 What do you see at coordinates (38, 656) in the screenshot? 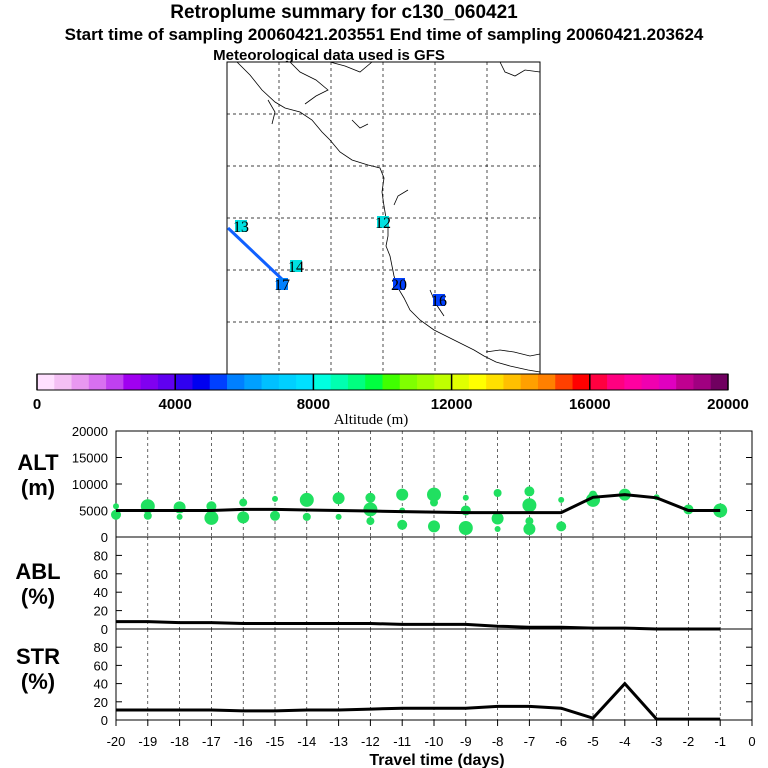
I see `panel-label: STR` at bounding box center [38, 656].